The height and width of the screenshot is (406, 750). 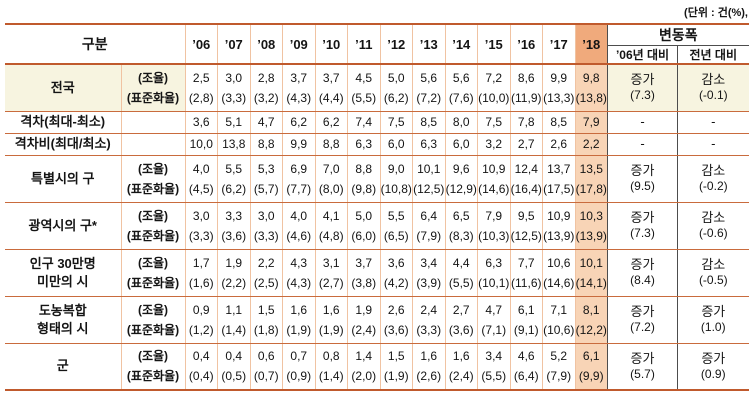 I want to click on cell-line: 0,8, so click(x=331, y=356).